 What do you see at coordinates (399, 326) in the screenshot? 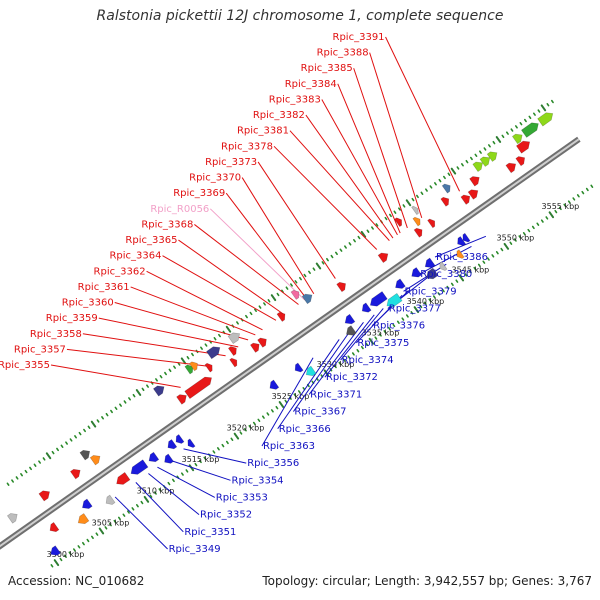
I see `gene-label-bottom-4: Rpic_3376` at bounding box center [399, 326].